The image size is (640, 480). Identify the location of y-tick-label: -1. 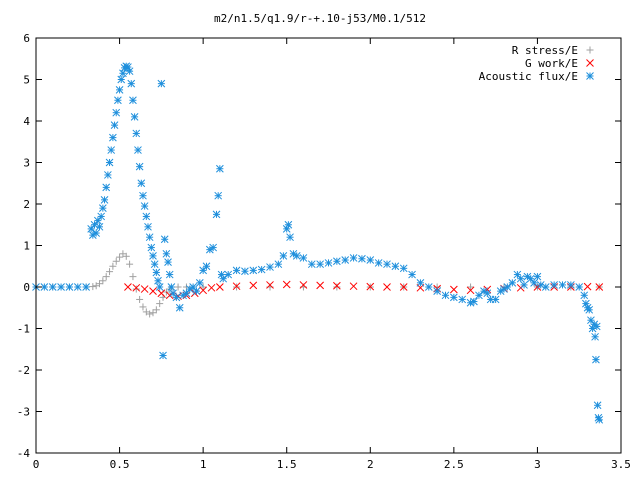
(23, 329).